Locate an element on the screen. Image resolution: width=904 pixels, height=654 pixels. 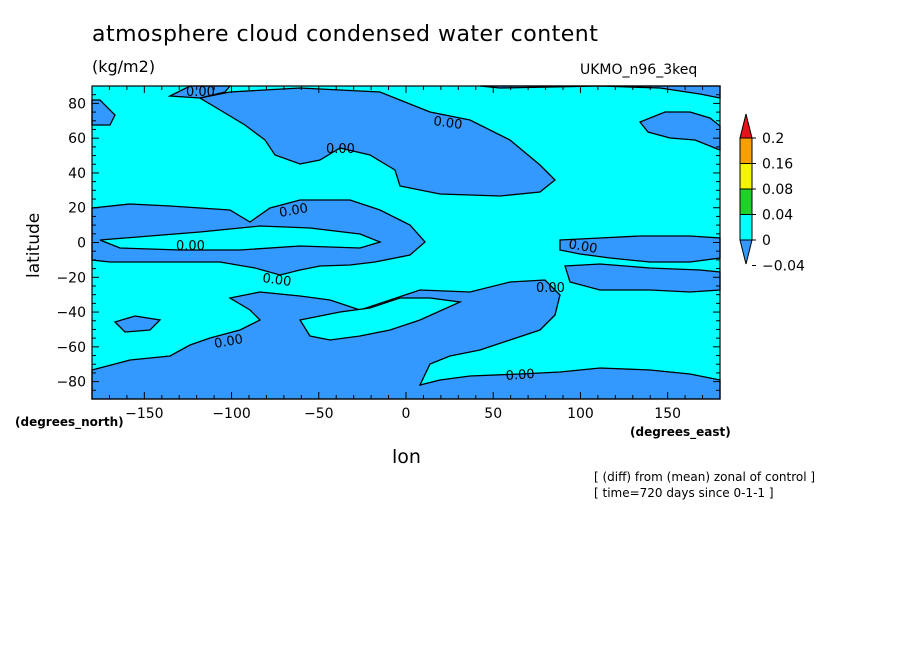
y-tick-label: 20 is located at coordinates (77, 209).